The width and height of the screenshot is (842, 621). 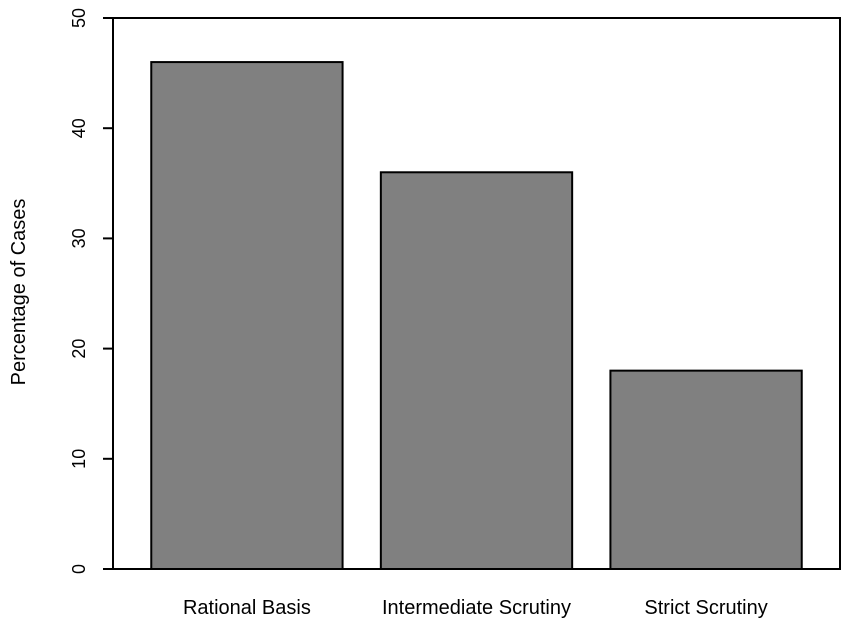 What do you see at coordinates (706, 470) in the screenshot?
I see `bar-strict-scrutiny` at bounding box center [706, 470].